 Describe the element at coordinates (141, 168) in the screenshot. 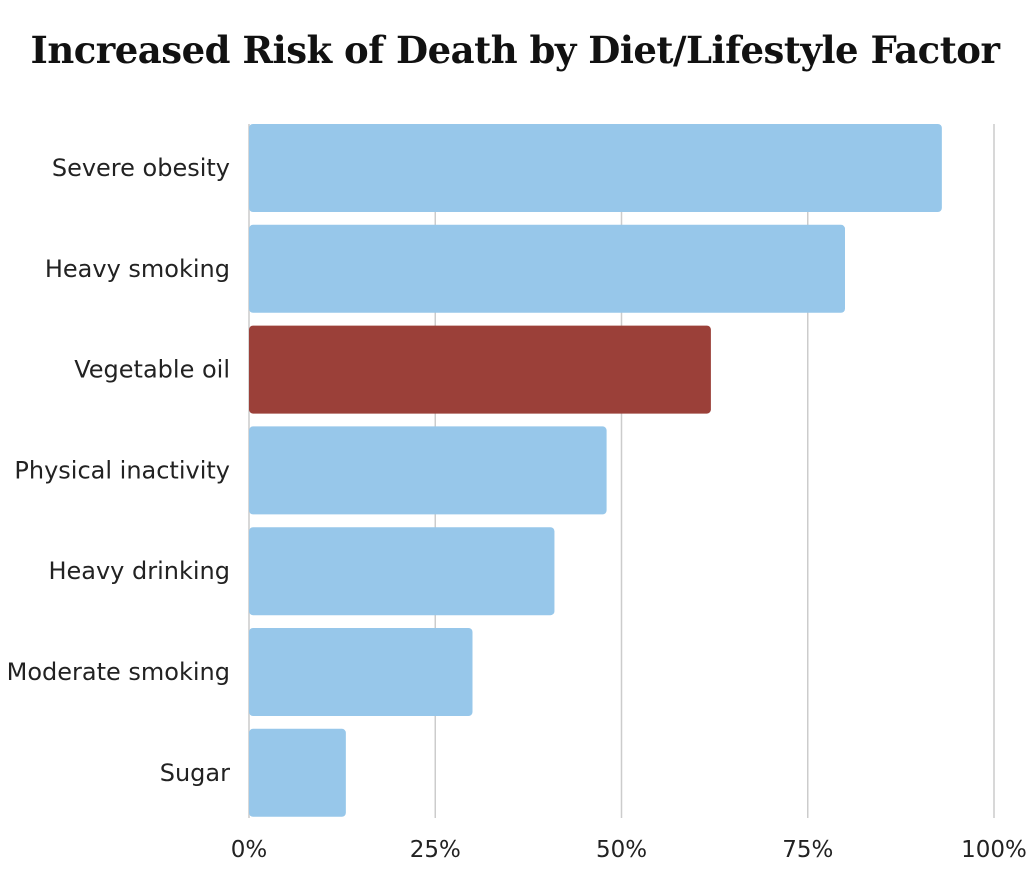

I see `category-label: Severe obesity` at that location.